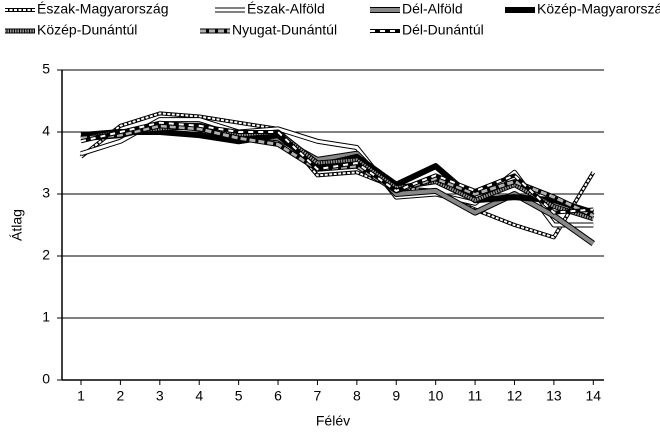  What do you see at coordinates (443, 30) in the screenshot?
I see `legend-label: Dél-Dunántúl` at bounding box center [443, 30].